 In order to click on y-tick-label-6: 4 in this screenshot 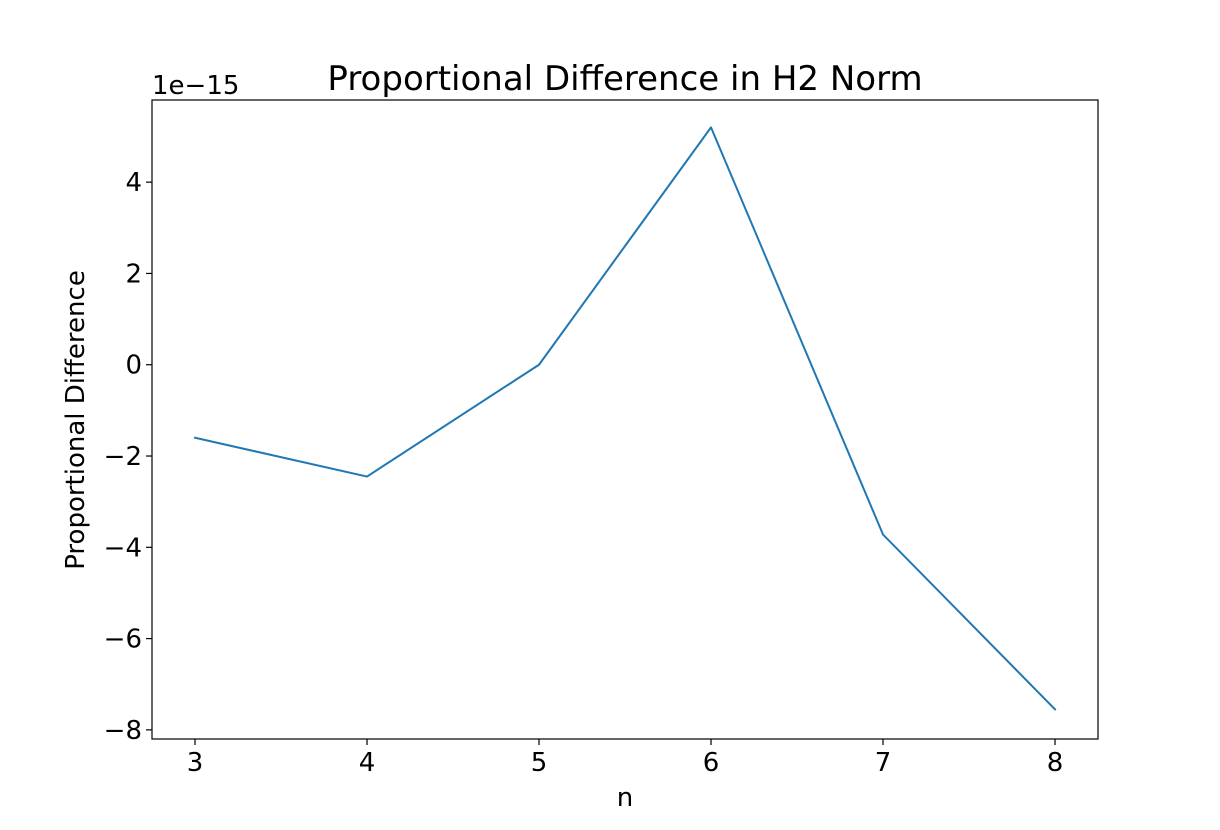, I will do `click(133, 183)`.